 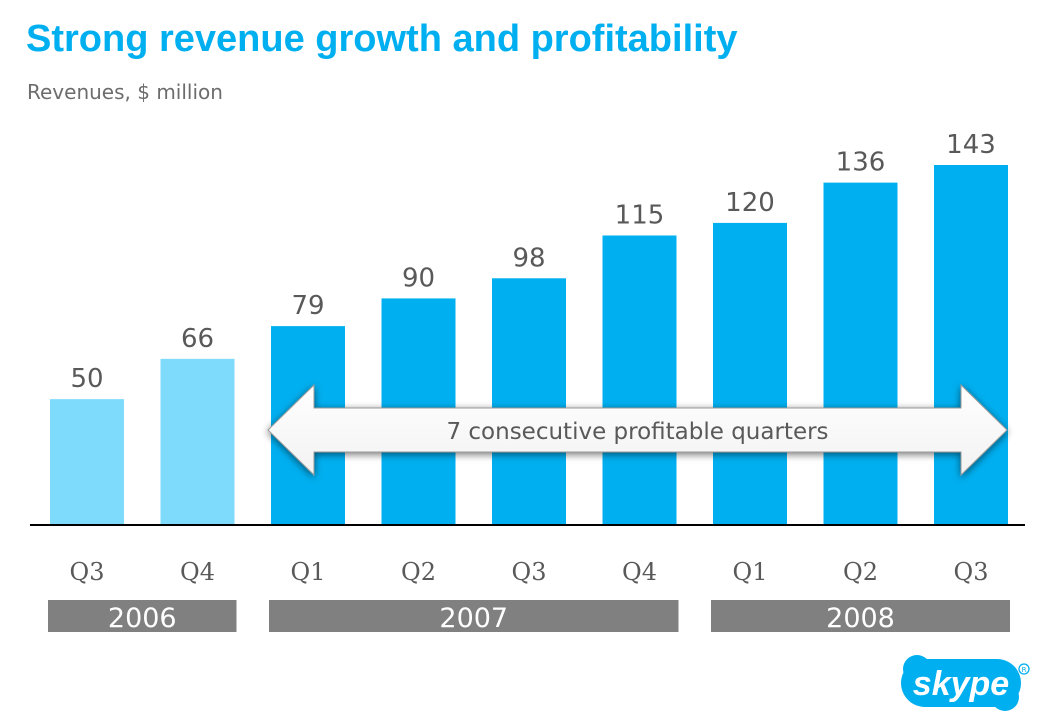 I want to click on bar-2007-q4, so click(x=639, y=380).